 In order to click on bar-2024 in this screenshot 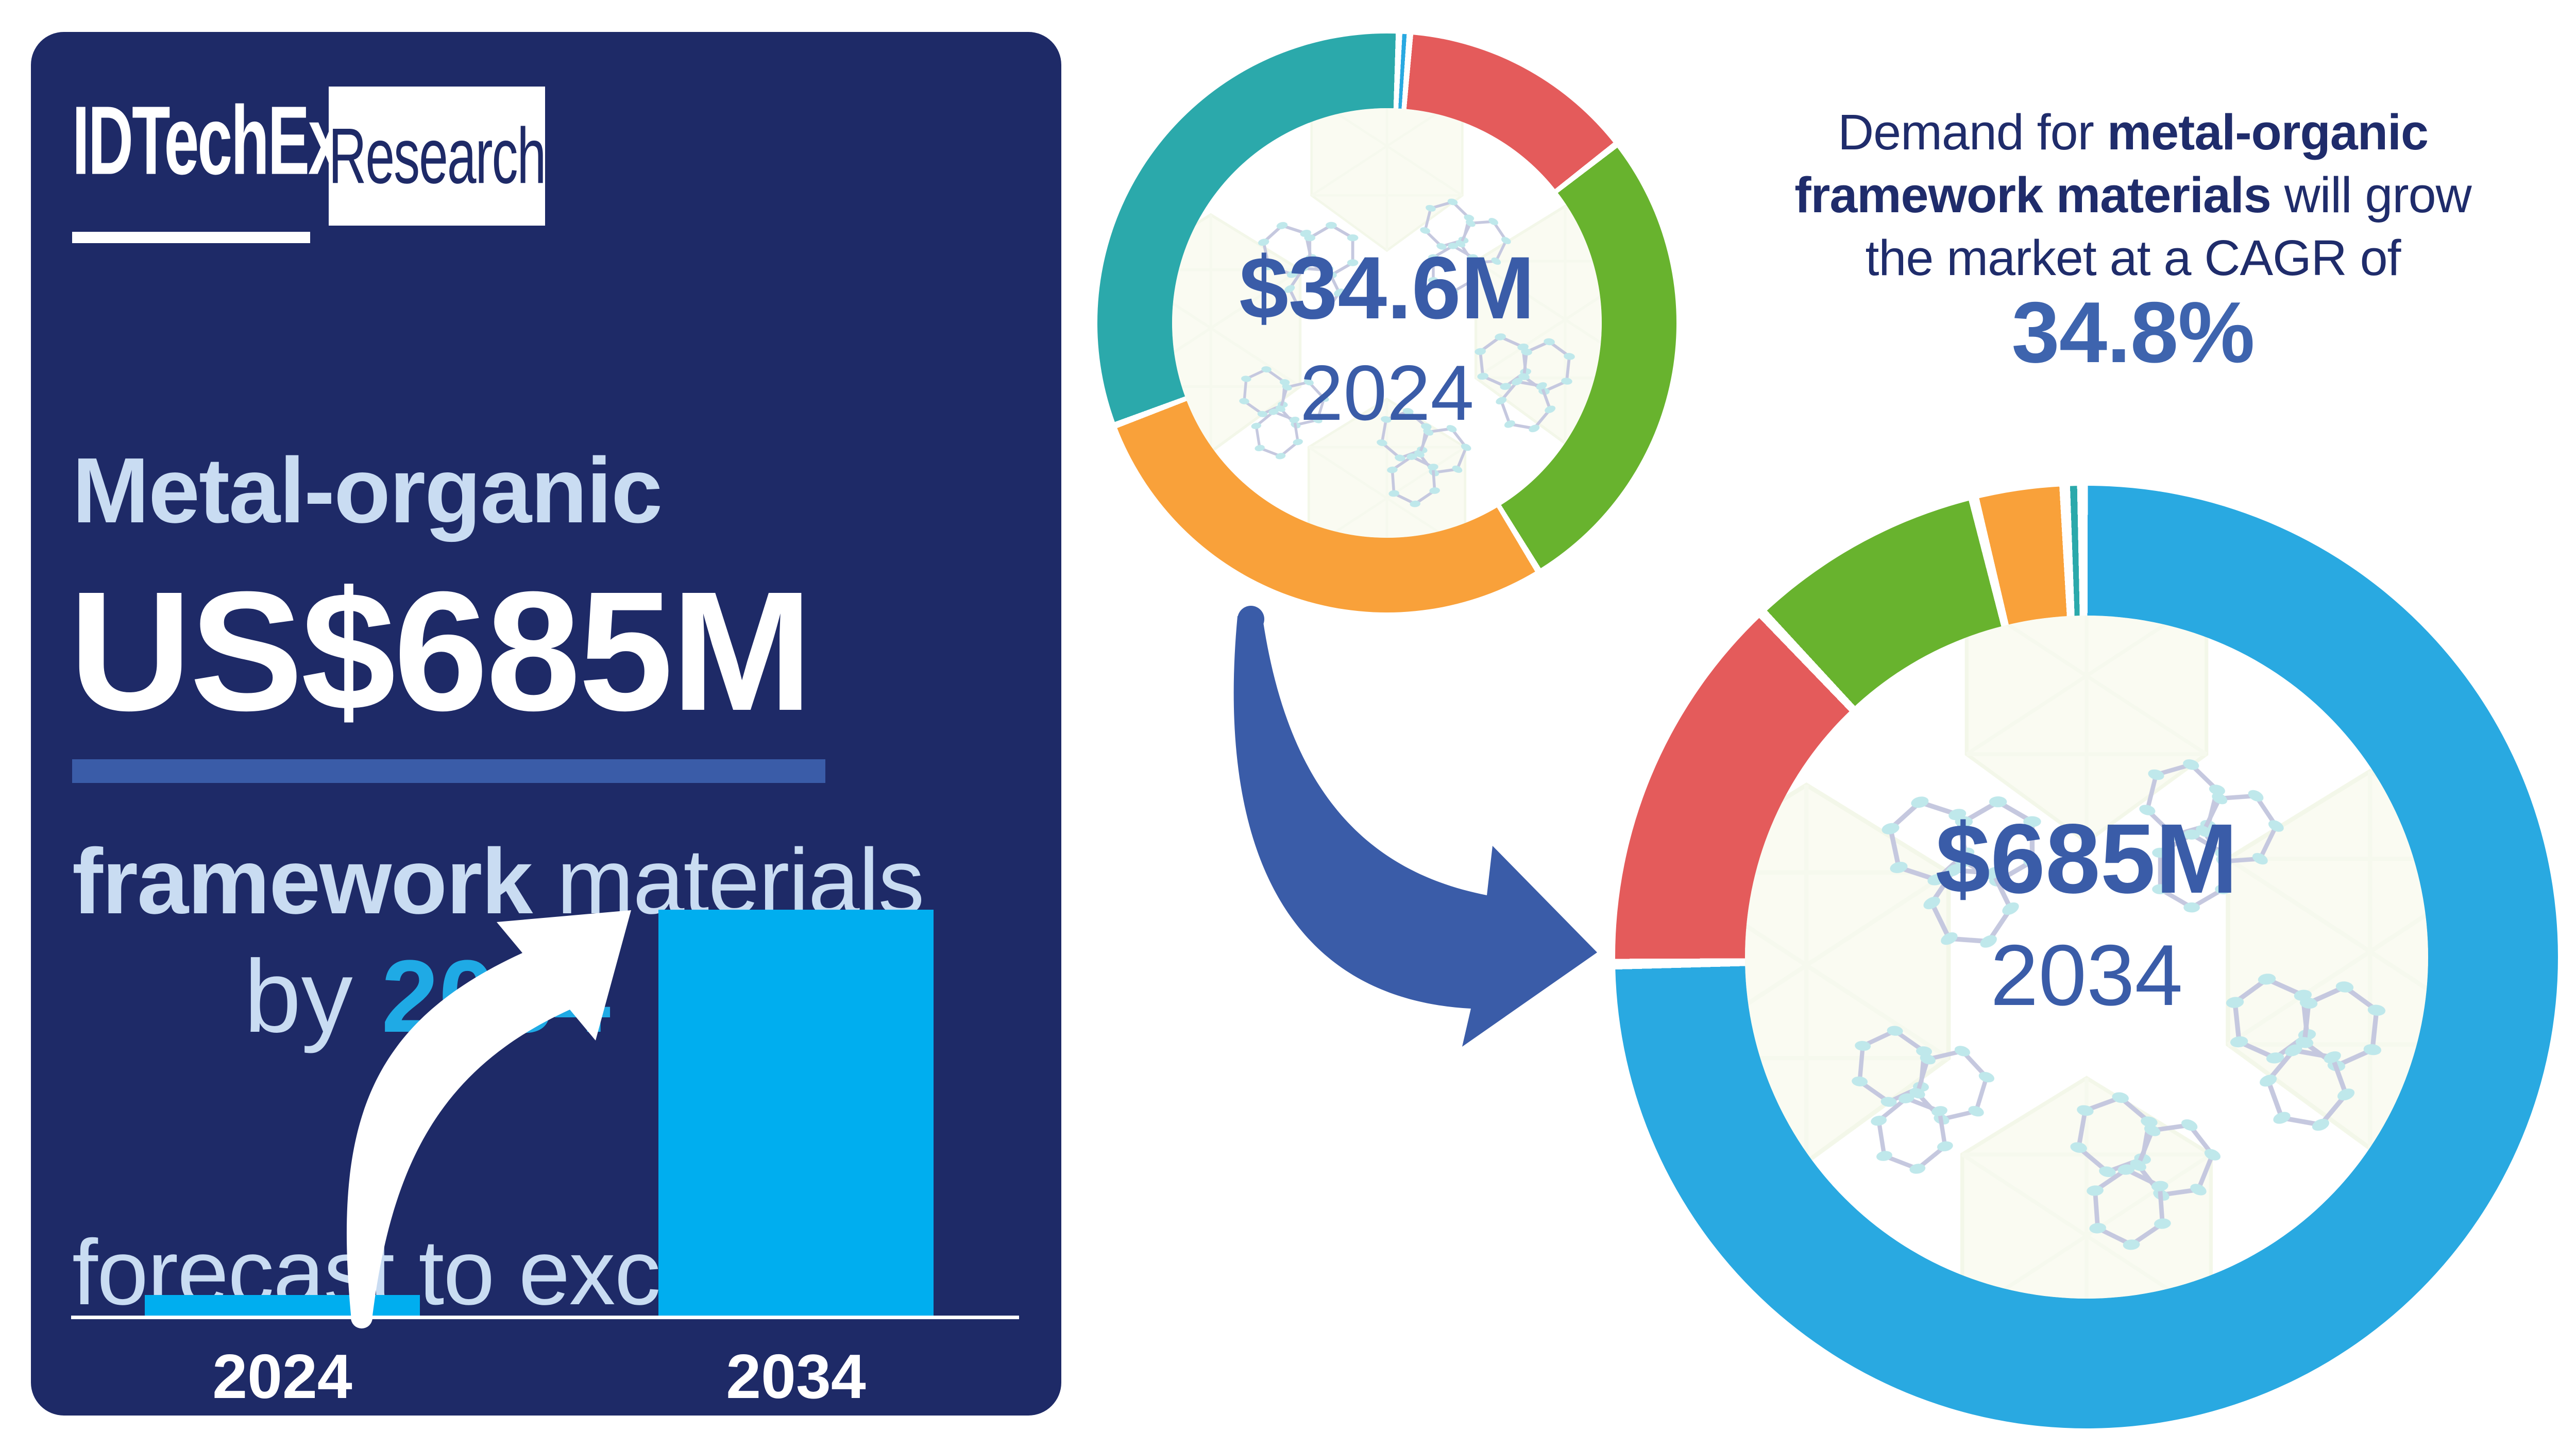, I will do `click(282, 1305)`.